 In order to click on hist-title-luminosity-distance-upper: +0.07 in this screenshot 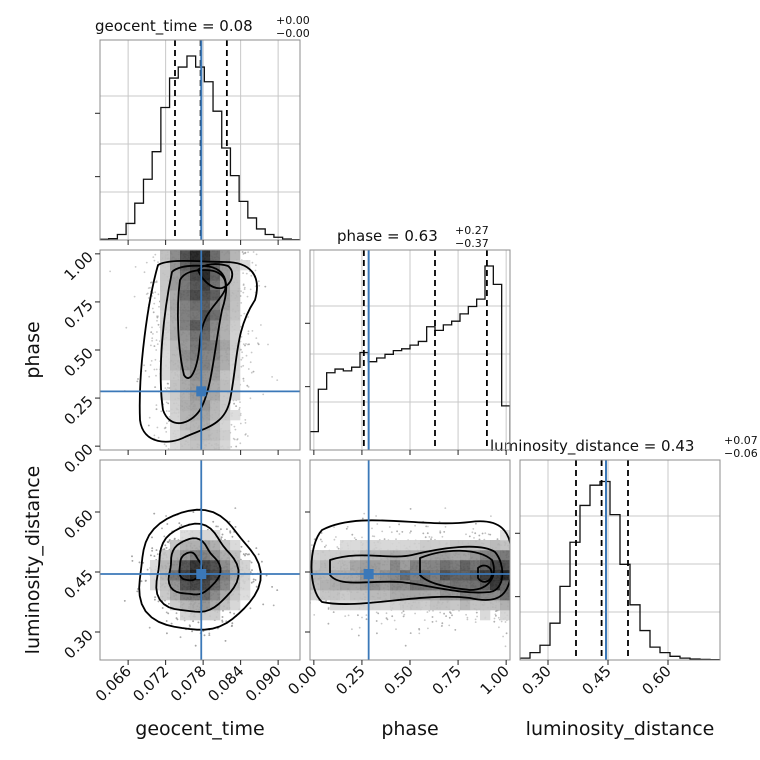, I will do `click(741, 440)`.